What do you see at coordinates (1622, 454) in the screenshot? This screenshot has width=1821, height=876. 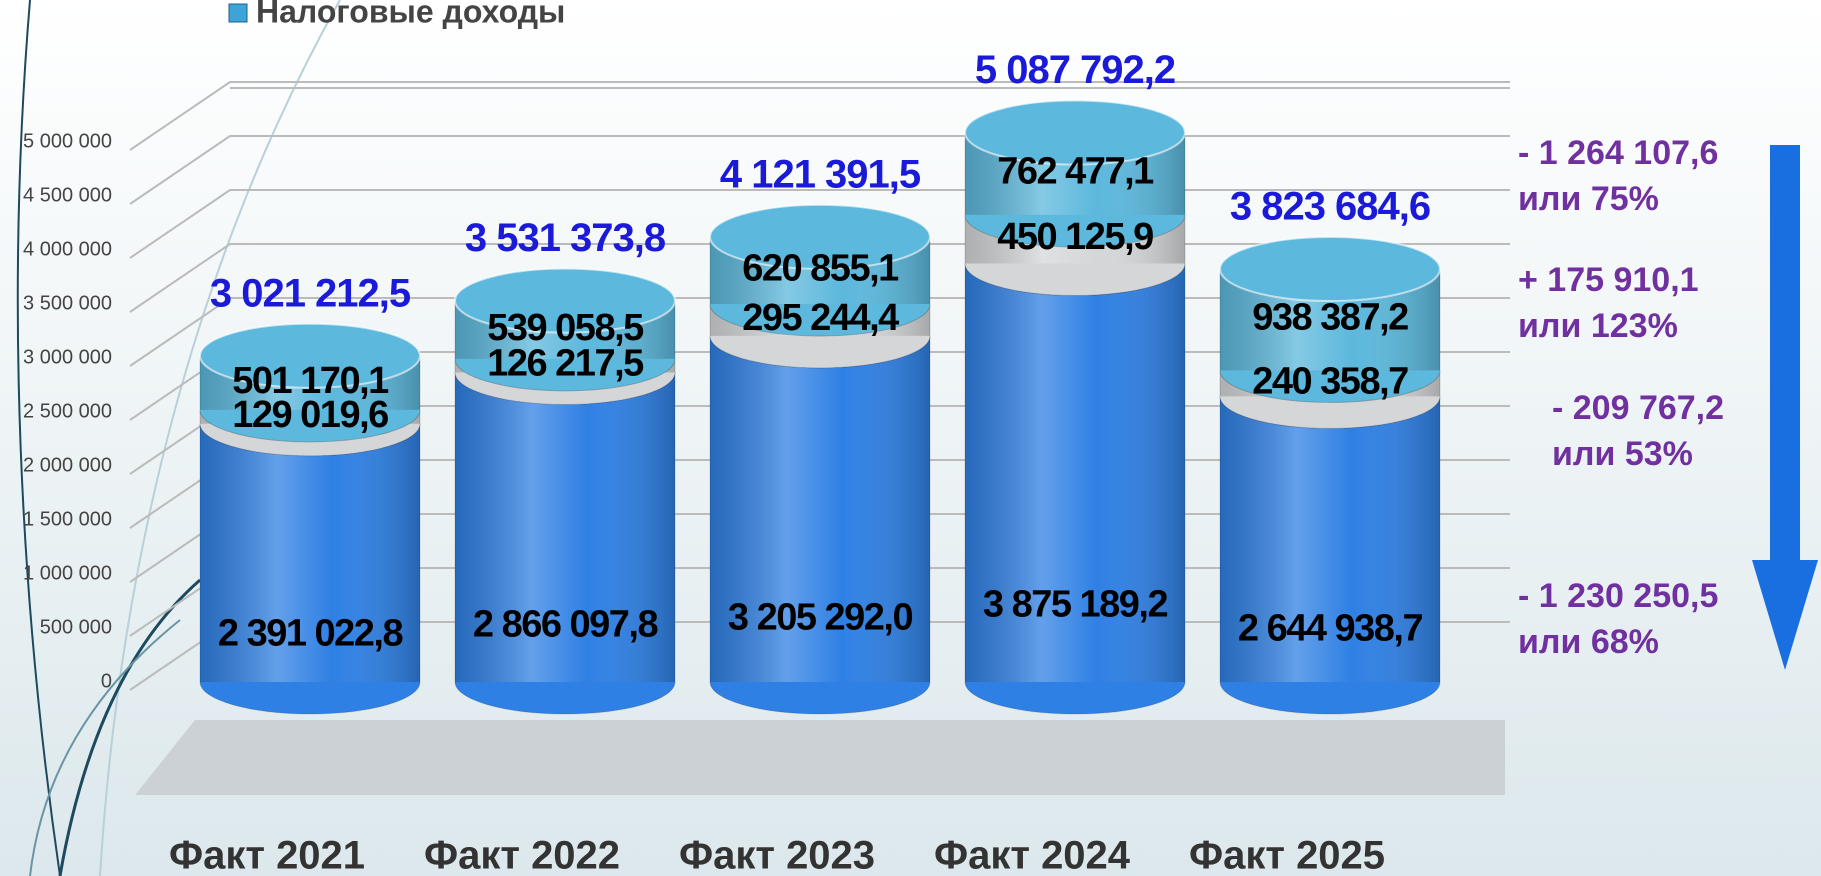 I see `annotation: или 53%` at bounding box center [1622, 454].